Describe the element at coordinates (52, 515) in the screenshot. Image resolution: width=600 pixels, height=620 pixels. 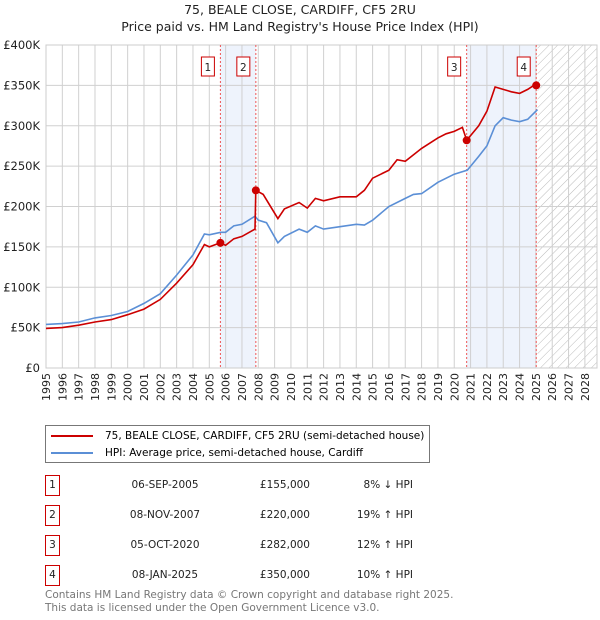
I see `transaction-number: 2` at that location.